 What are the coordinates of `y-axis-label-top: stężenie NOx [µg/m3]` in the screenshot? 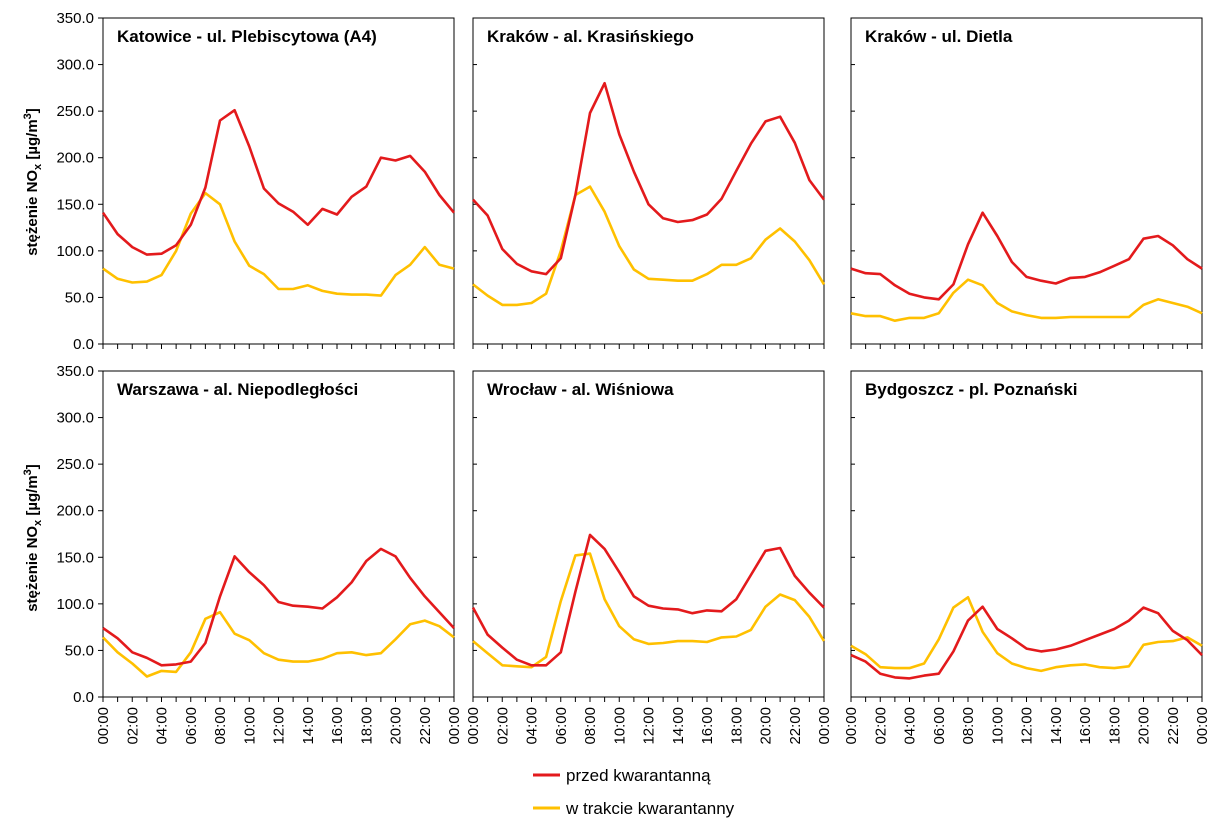 It's located at (33, 182).